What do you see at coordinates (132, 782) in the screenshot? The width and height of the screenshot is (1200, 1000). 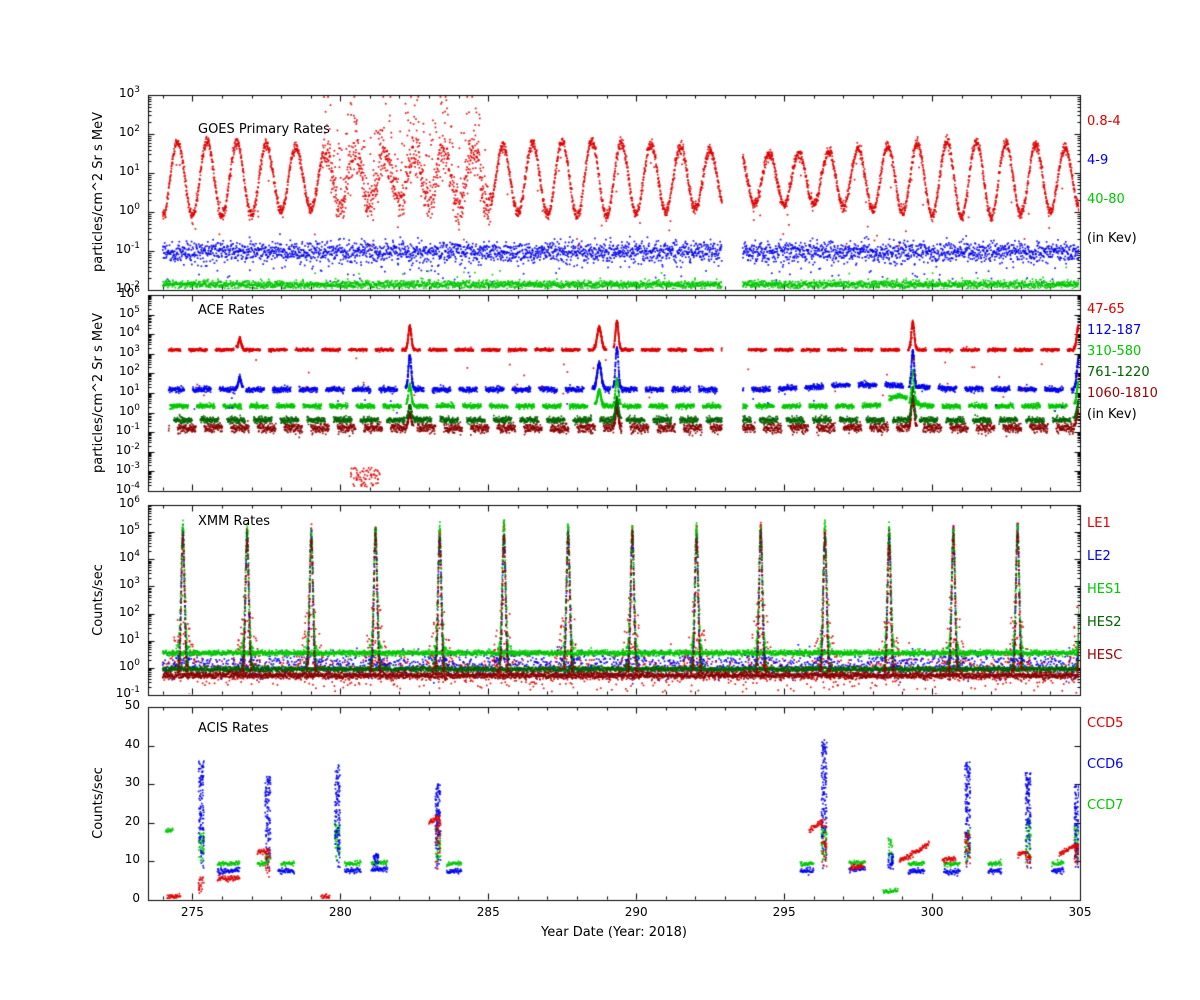 I see `y-tick-label: 30` at bounding box center [132, 782].